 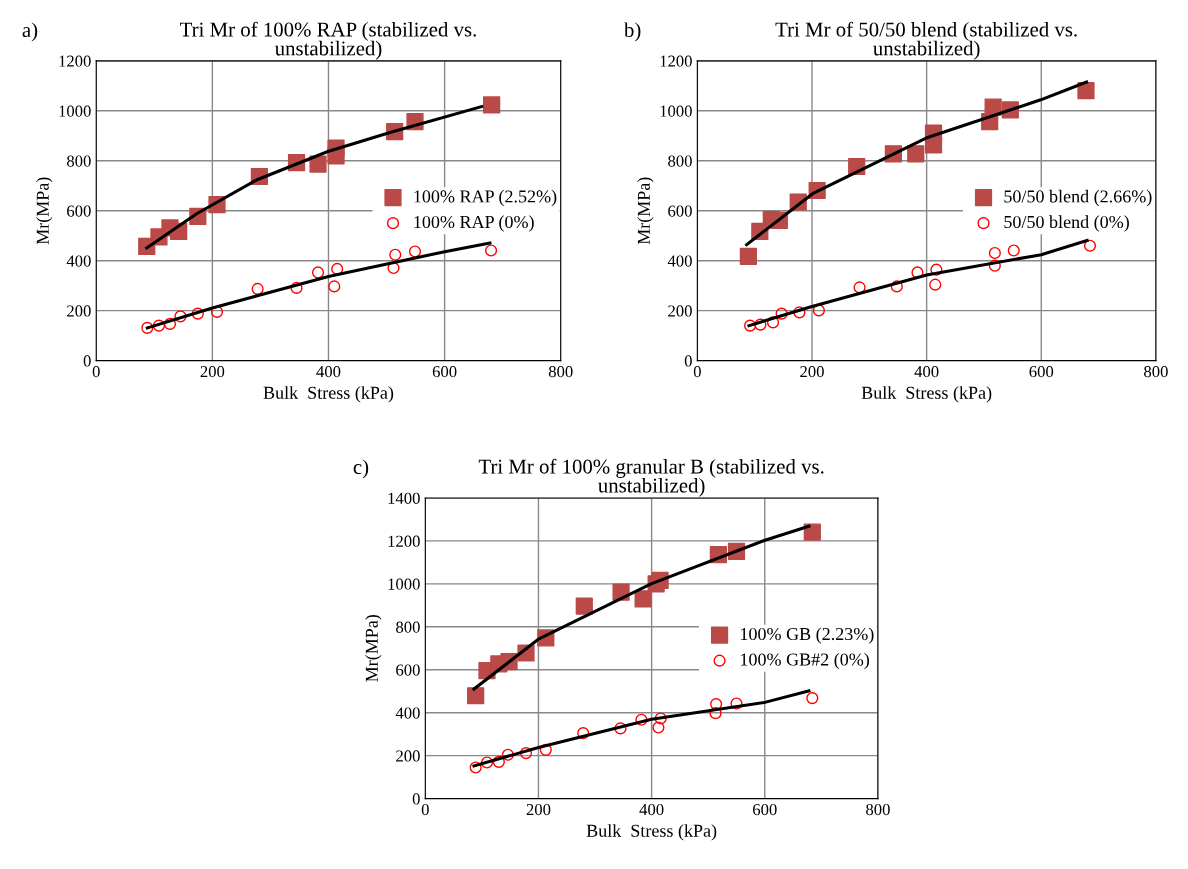 What do you see at coordinates (1066, 223) in the screenshot?
I see `legend-label: 50/50 blend (0%)` at bounding box center [1066, 223].